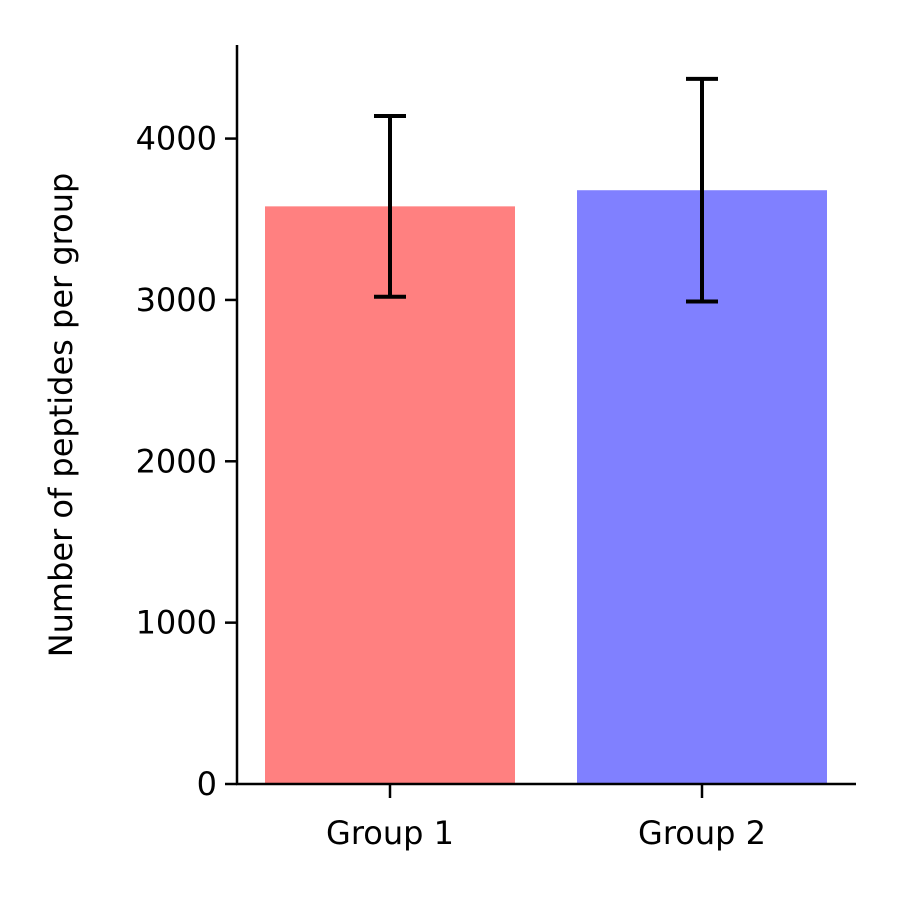 This screenshot has height=904, width=900. I want to click on y-tick-label: 2000, so click(176, 461).